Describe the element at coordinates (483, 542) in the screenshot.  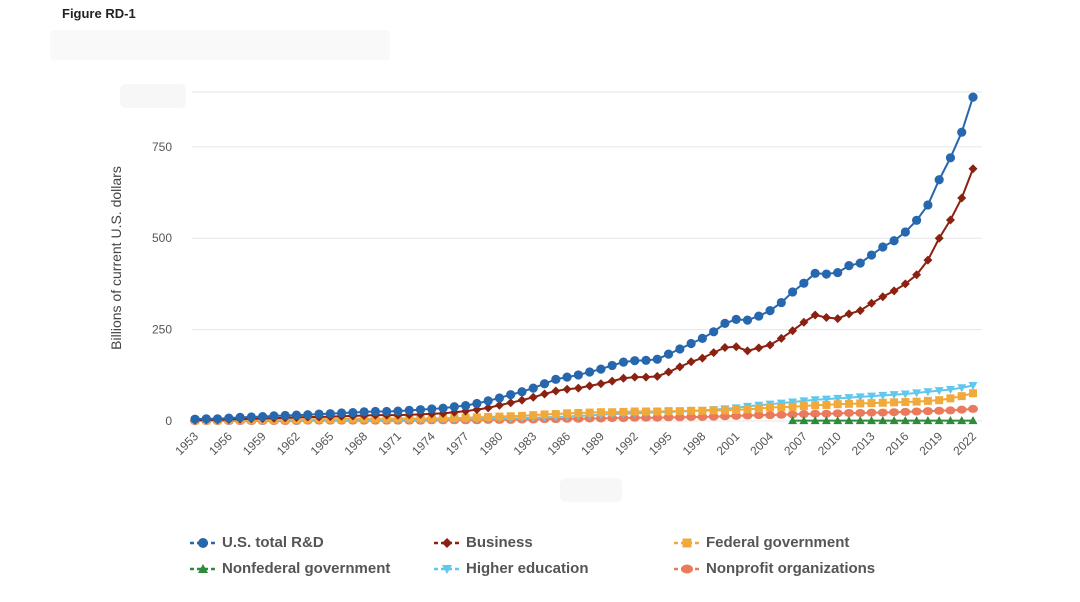
I see `legend-item-business: Business` at that location.